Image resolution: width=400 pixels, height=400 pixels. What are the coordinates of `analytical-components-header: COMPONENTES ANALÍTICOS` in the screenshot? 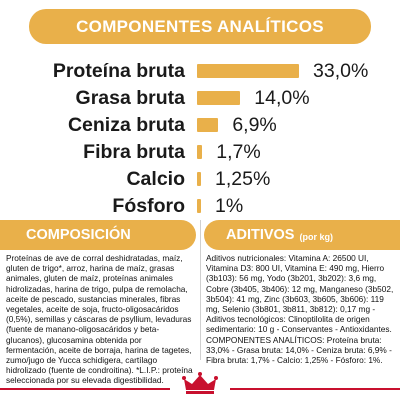 It's located at (200, 26).